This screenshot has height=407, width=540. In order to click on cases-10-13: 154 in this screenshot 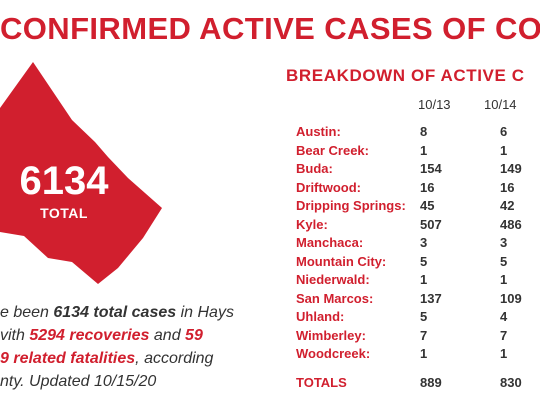, I will do `click(431, 168)`.